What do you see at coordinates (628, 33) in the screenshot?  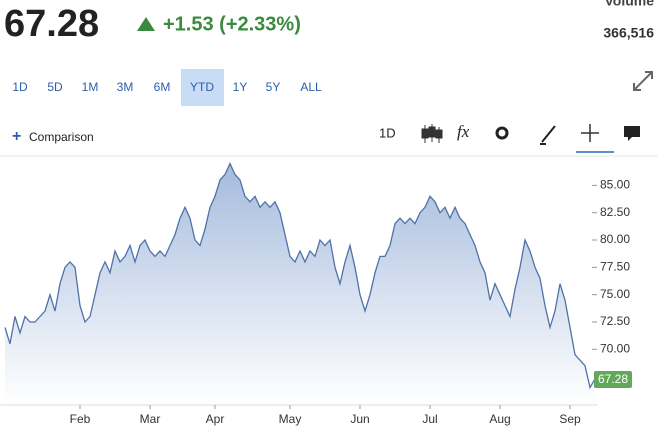 I see `volume: 366,516` at bounding box center [628, 33].